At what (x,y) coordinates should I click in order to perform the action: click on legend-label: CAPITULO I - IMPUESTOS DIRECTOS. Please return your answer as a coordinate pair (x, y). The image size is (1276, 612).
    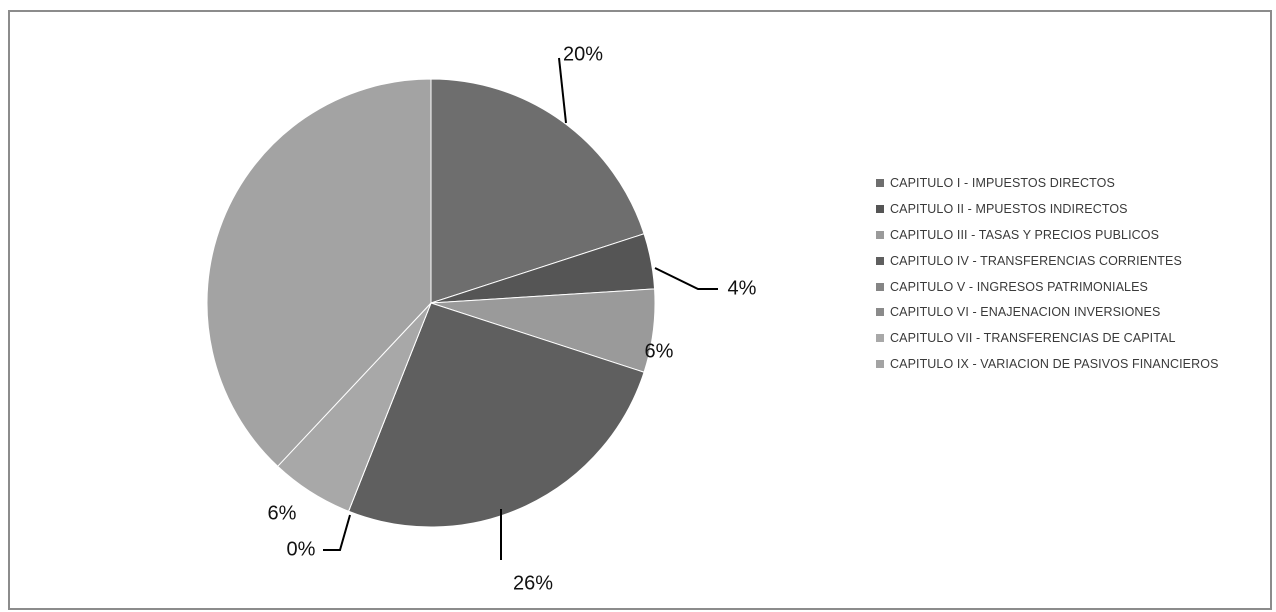
    Looking at the image, I should click on (1002, 182).